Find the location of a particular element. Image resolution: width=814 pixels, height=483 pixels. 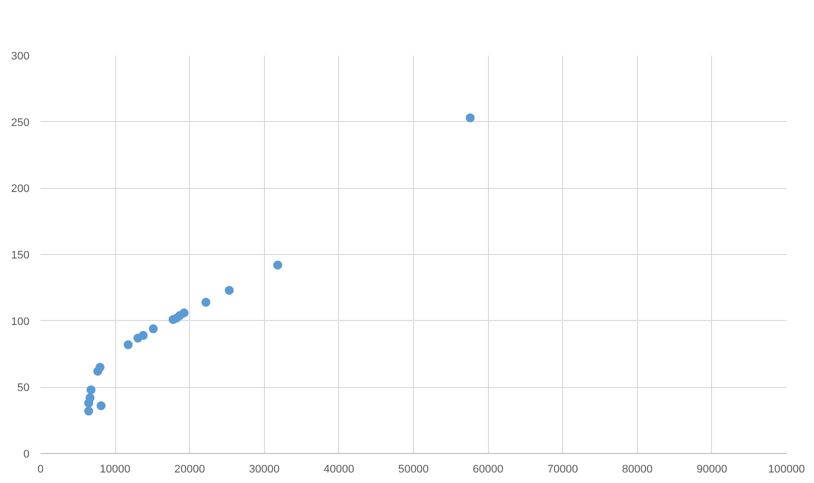

x-tick-label: 90000 is located at coordinates (712, 470).